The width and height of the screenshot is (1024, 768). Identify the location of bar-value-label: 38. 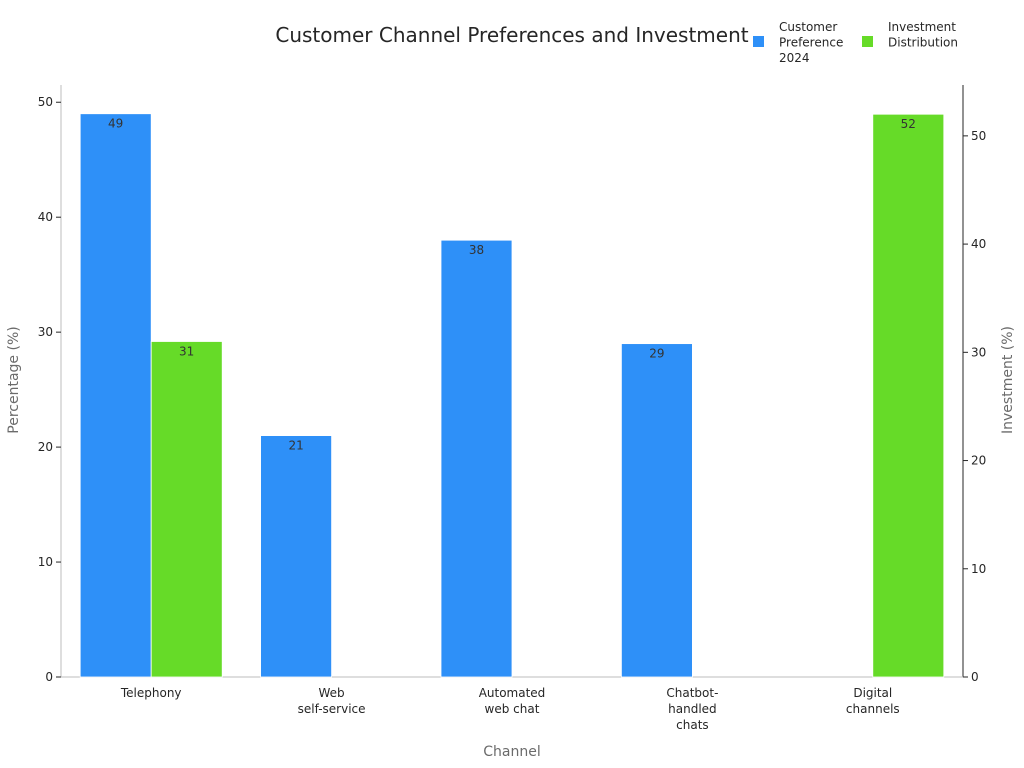
(476, 250).